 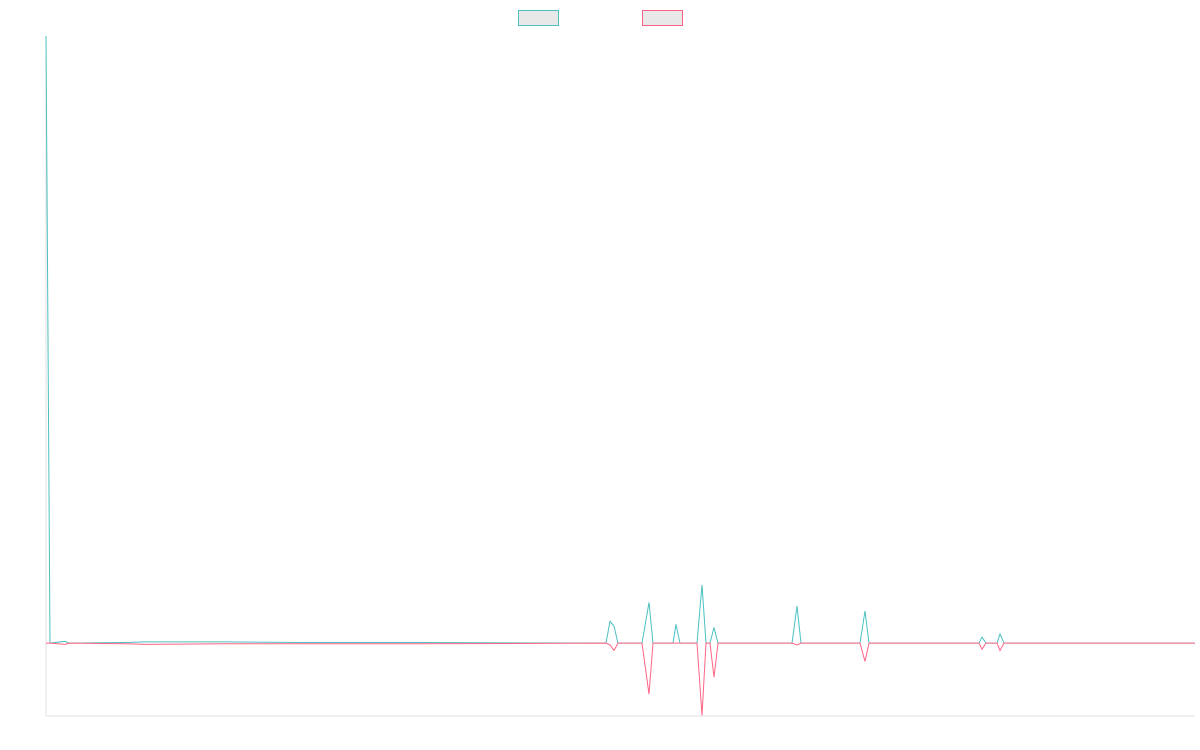 I want to click on series-line, so click(x=620, y=679).